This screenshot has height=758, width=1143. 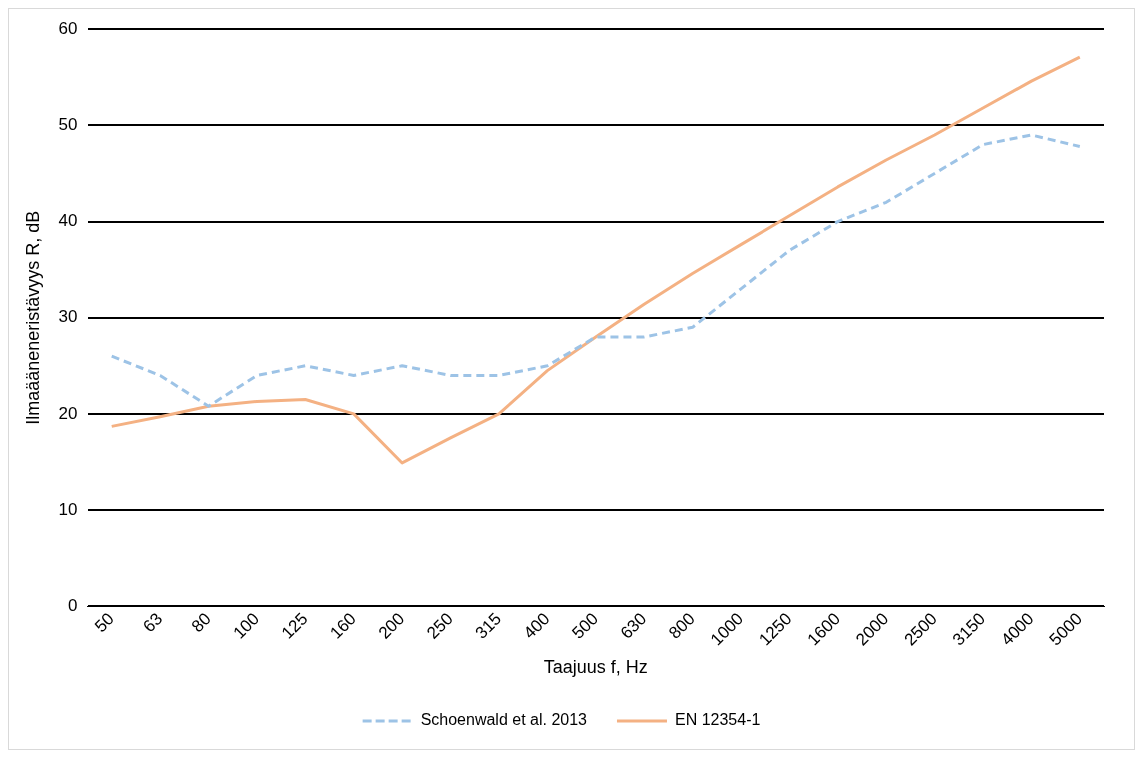 What do you see at coordinates (32, 317) in the screenshot?
I see `y-axis-title: Ilmaääneneristävyys R, dB` at bounding box center [32, 317].